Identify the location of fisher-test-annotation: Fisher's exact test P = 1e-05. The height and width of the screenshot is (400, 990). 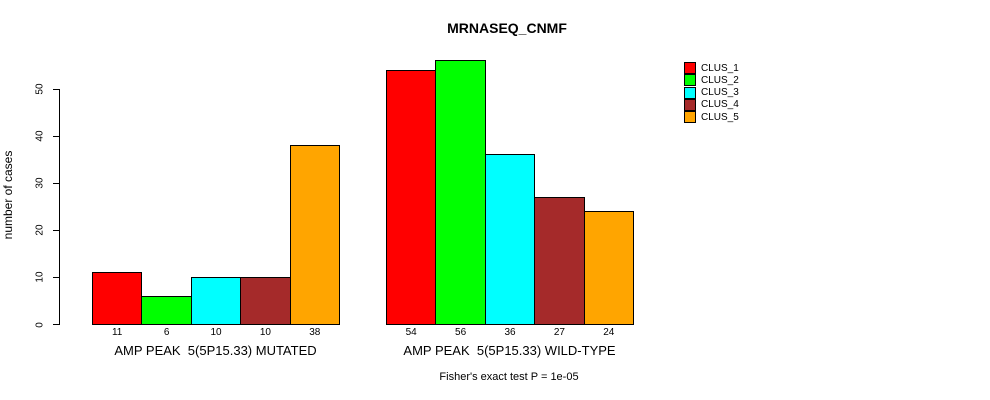
(509, 377).